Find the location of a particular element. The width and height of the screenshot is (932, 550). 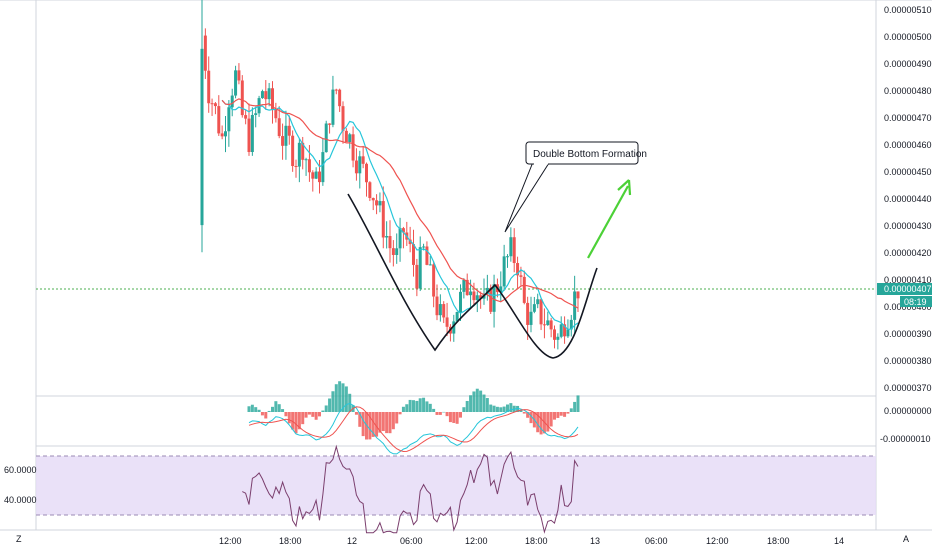

price-tick: 0.00000420 is located at coordinates (908, 253).